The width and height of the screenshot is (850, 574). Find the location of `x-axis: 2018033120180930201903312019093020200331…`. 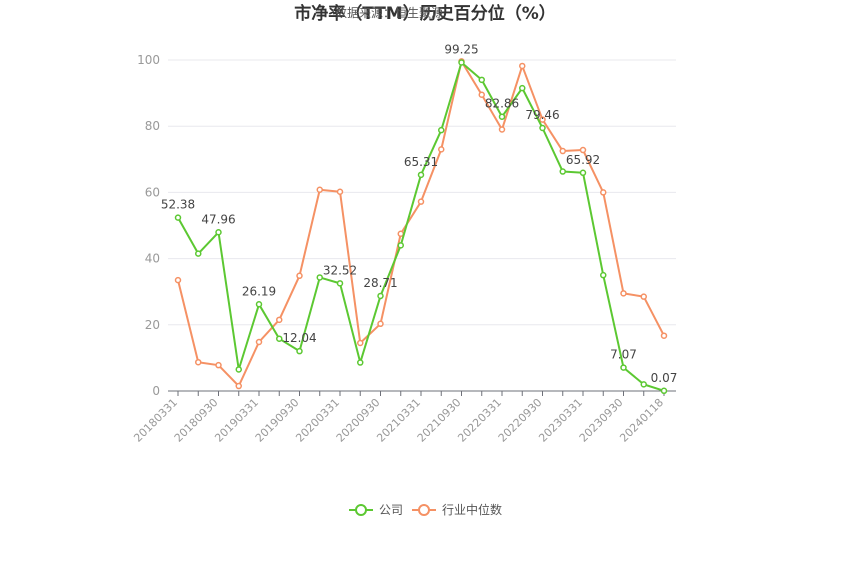

x-axis: 2018033120180930201903312019093020200331… is located at coordinates (403, 417).